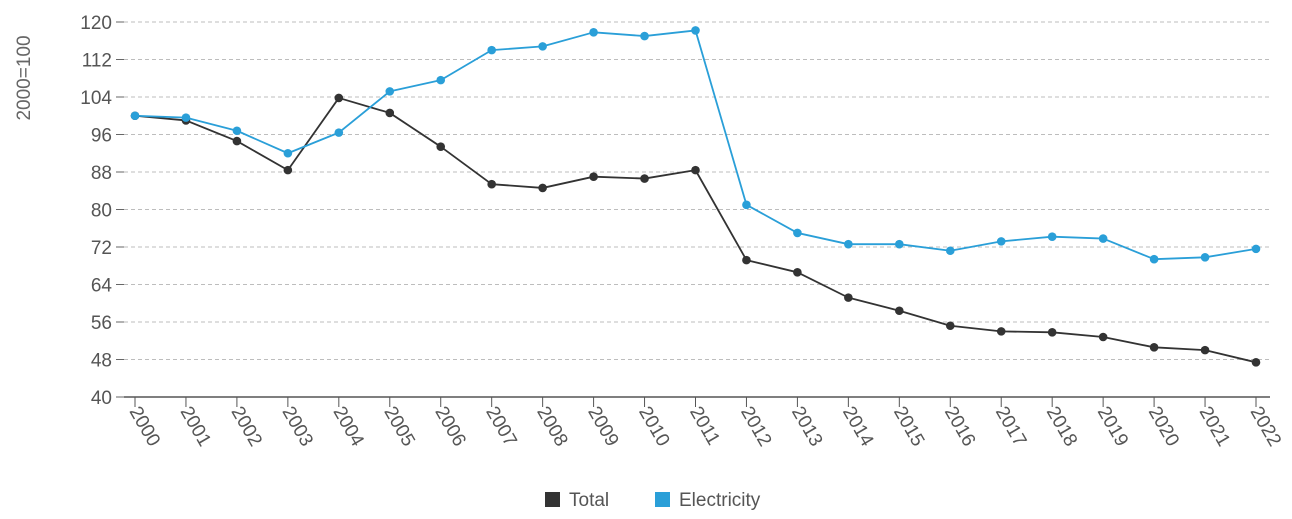  I want to click on x-tick-label: 2010, so click(653, 426).